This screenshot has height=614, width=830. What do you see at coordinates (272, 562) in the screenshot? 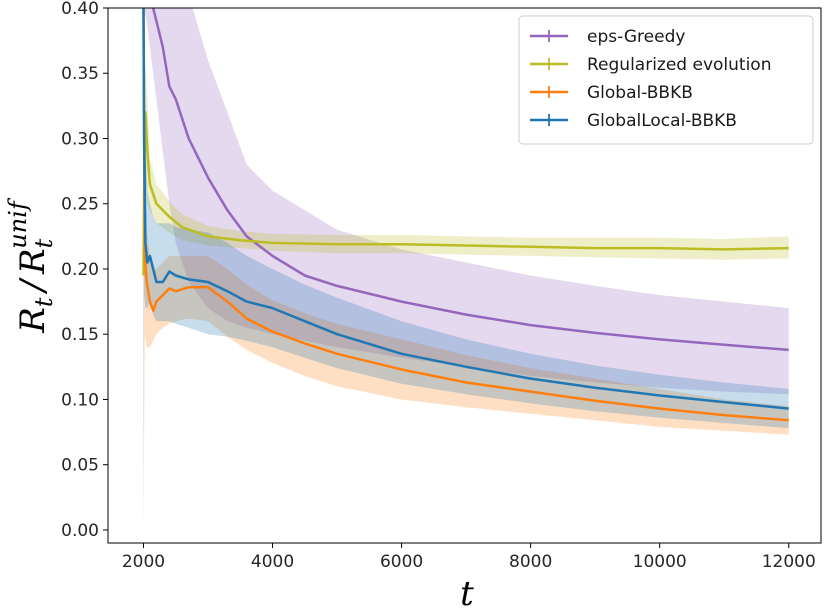
I see `x-tick-label: 4000` at bounding box center [272, 562].